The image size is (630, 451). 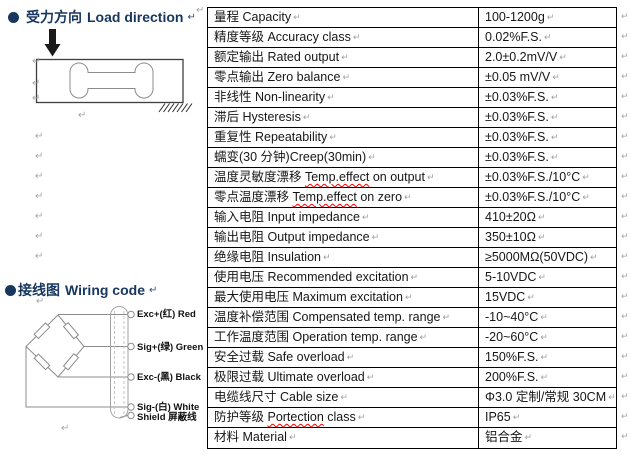 What do you see at coordinates (343, 377) in the screenshot?
I see `spec-label: 极限过载 Ultimate overload ↵` at bounding box center [343, 377].